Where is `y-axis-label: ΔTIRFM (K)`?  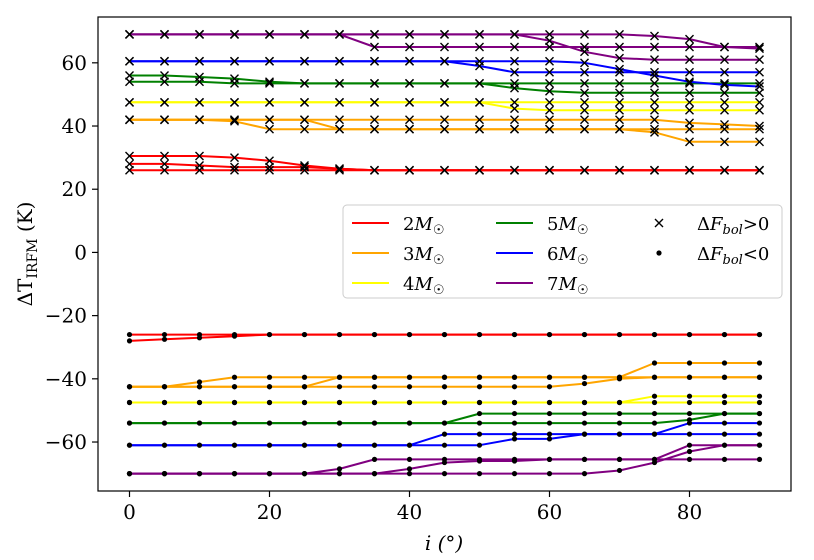 y-axis-label: ΔTIRFM (K) is located at coordinates (27, 254).